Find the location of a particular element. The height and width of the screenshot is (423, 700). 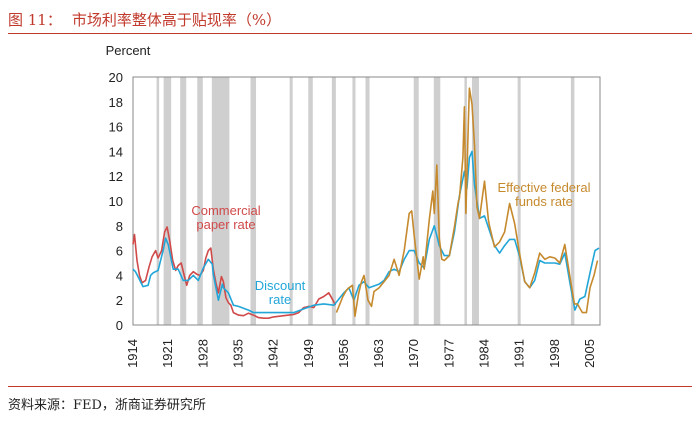

y-tick-label: 20 is located at coordinates (116, 77).